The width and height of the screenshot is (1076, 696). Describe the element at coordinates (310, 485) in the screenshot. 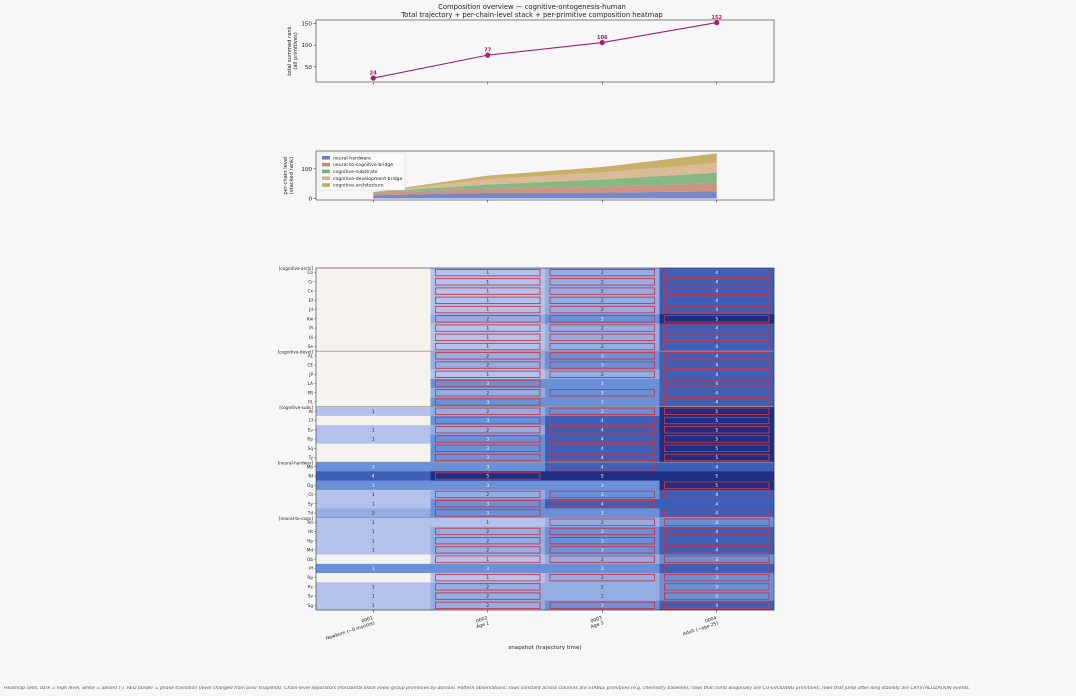

I see `heatmap-row-label: Og` at that location.